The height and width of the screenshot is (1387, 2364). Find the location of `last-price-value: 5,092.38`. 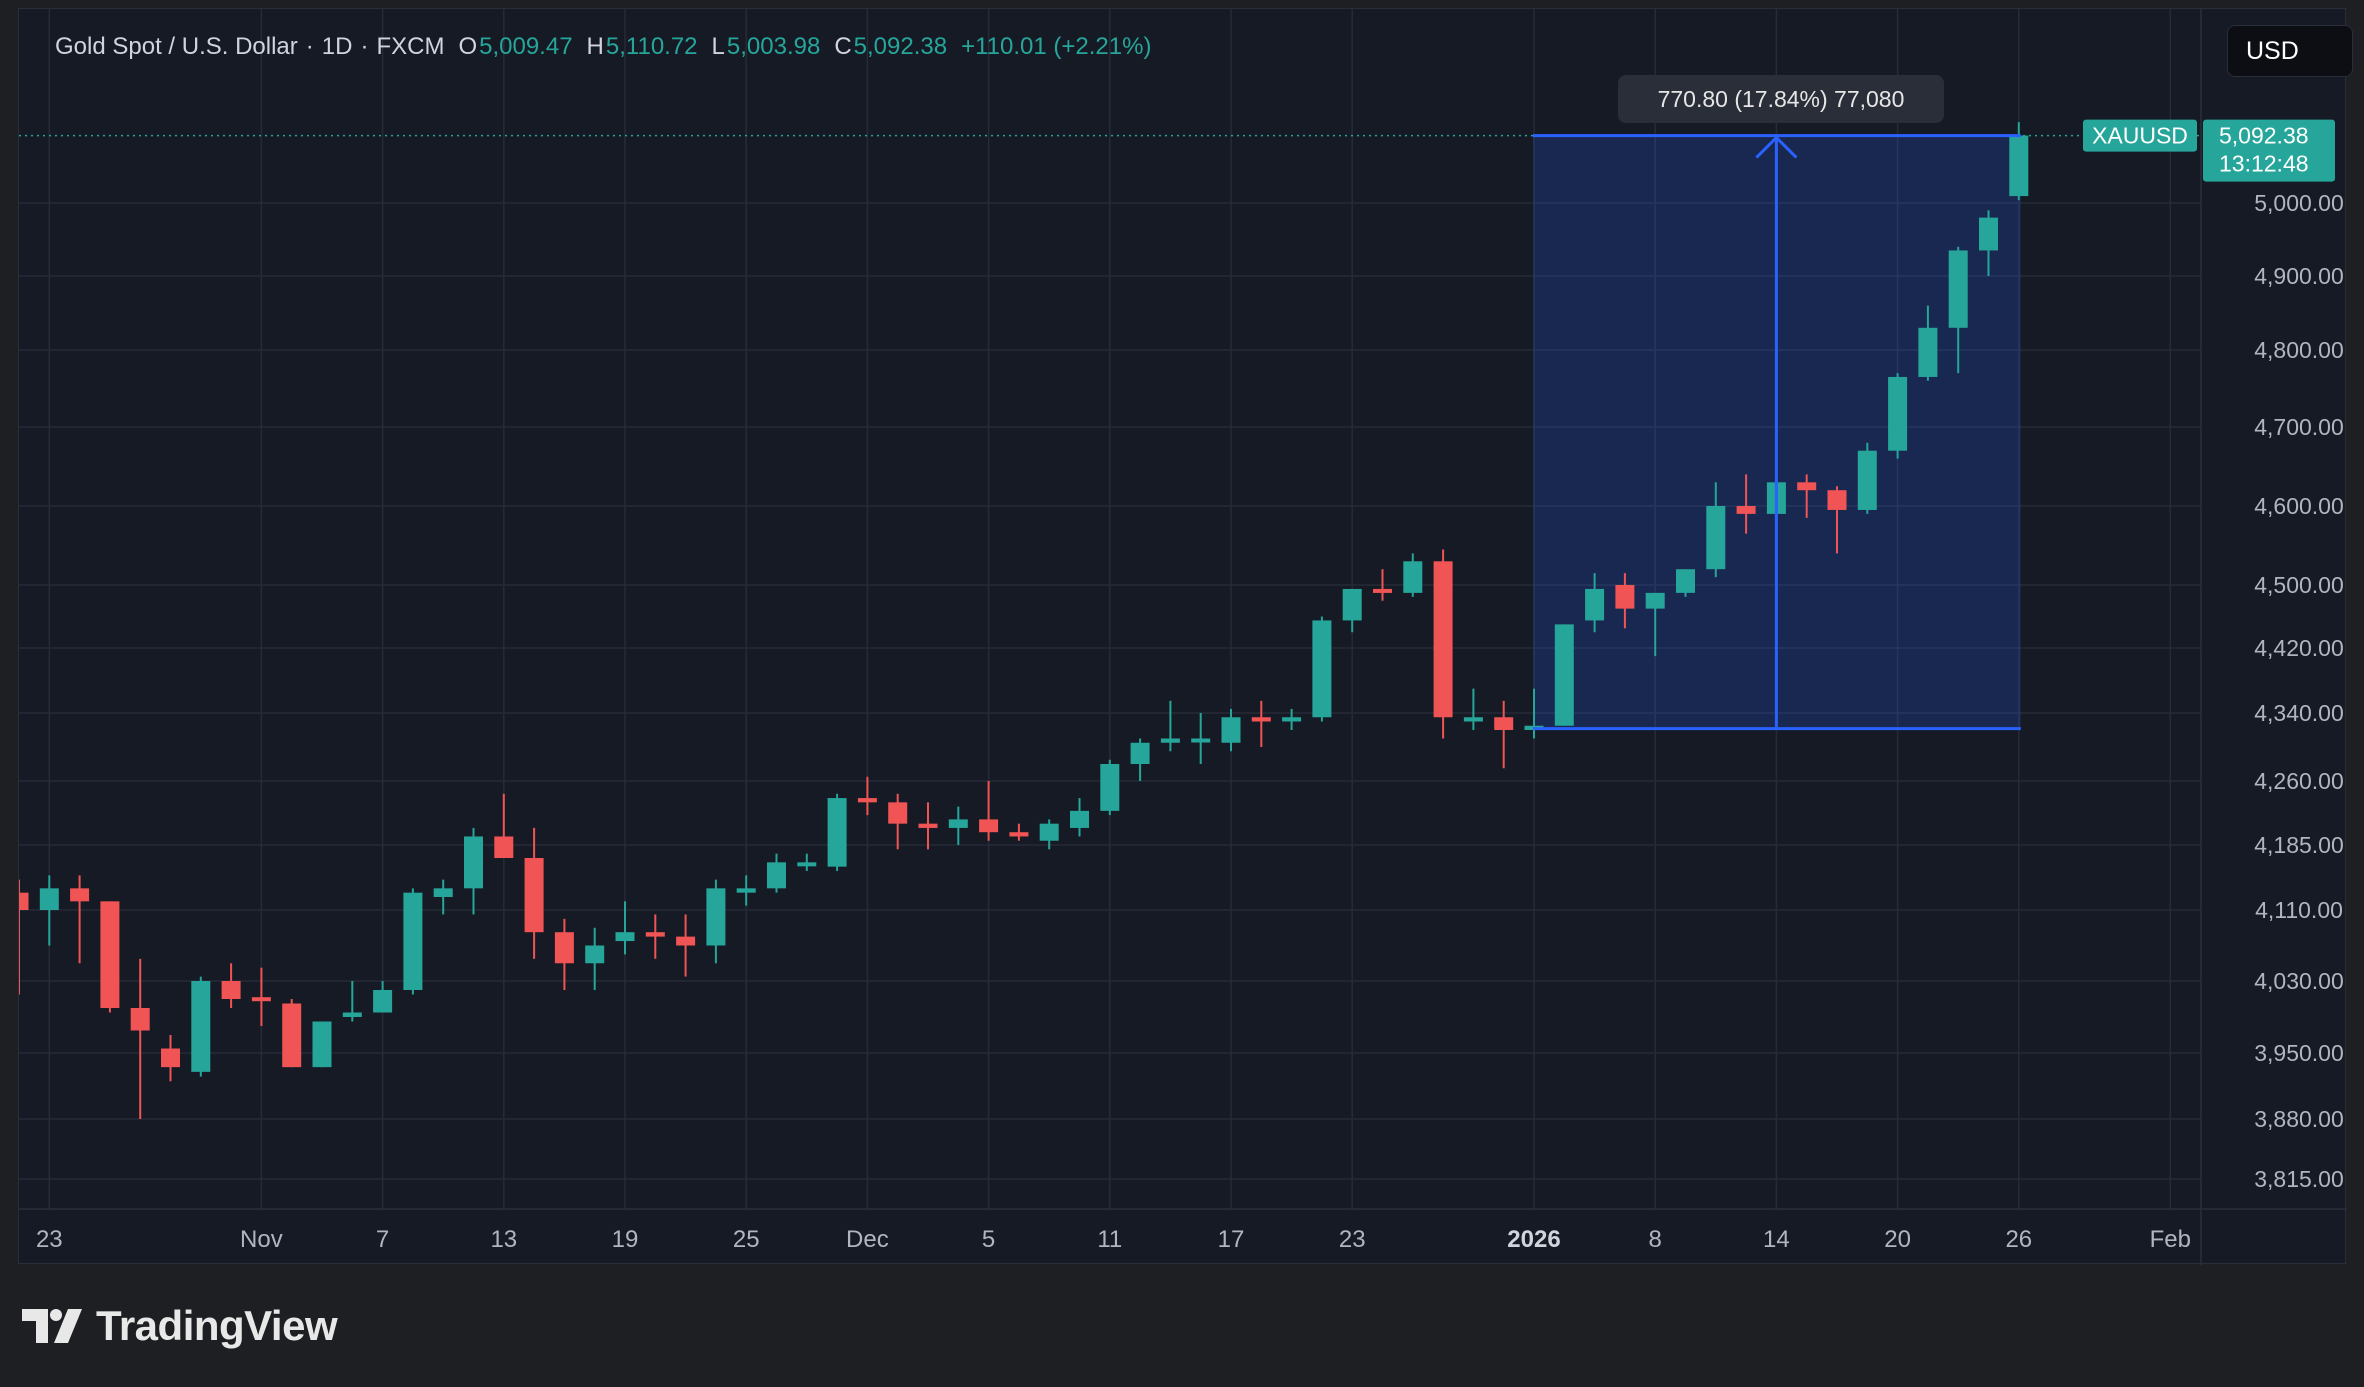

last-price-value: 5,092.38 is located at coordinates (2264, 136).